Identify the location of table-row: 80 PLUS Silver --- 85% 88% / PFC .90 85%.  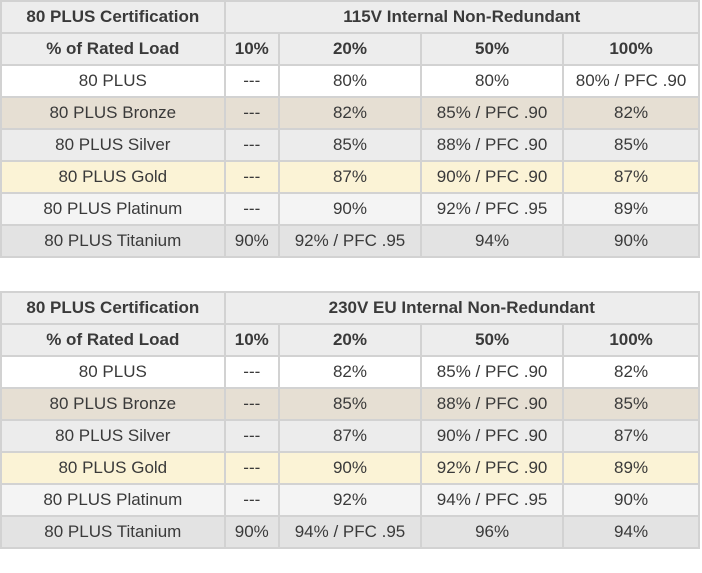
(350, 145).